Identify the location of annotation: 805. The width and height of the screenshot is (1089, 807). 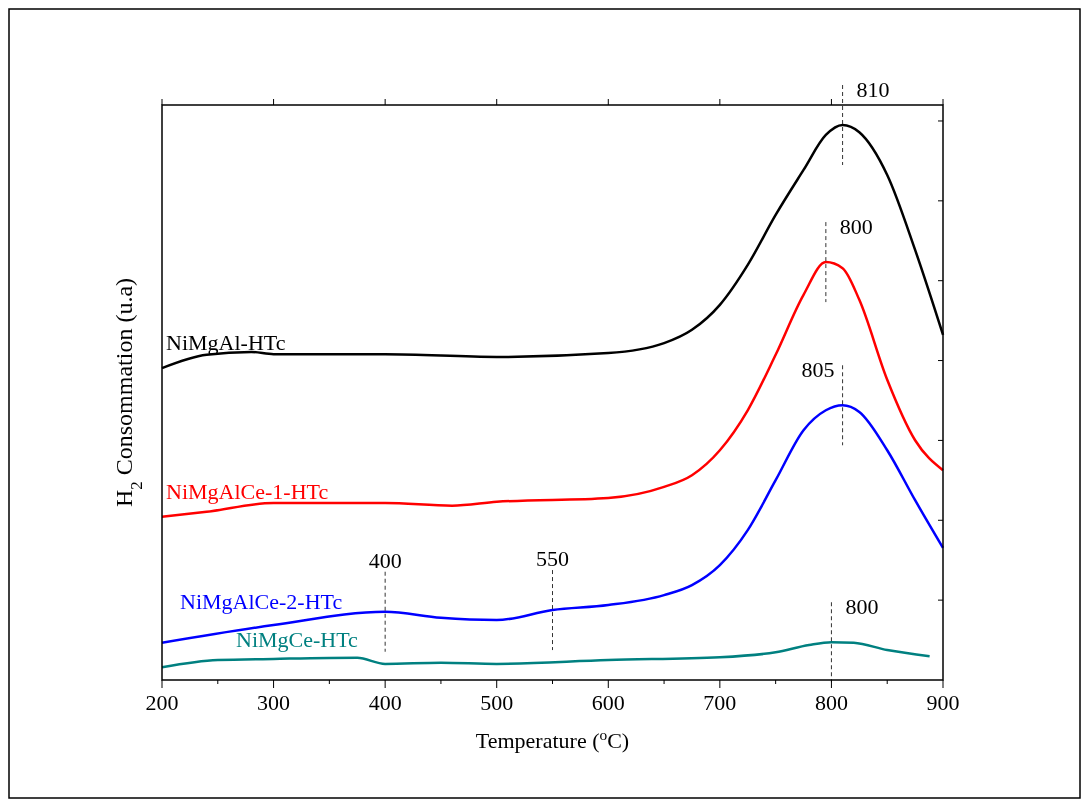
(818, 370).